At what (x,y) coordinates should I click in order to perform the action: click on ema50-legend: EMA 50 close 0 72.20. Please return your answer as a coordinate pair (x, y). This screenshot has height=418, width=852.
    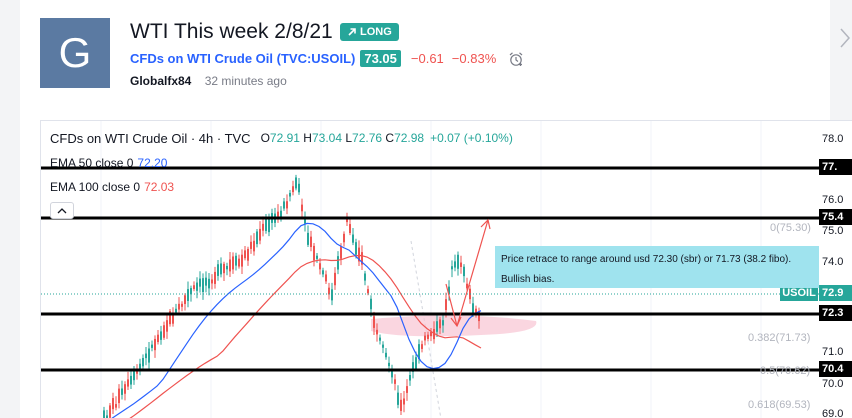
    Looking at the image, I should click on (108, 163).